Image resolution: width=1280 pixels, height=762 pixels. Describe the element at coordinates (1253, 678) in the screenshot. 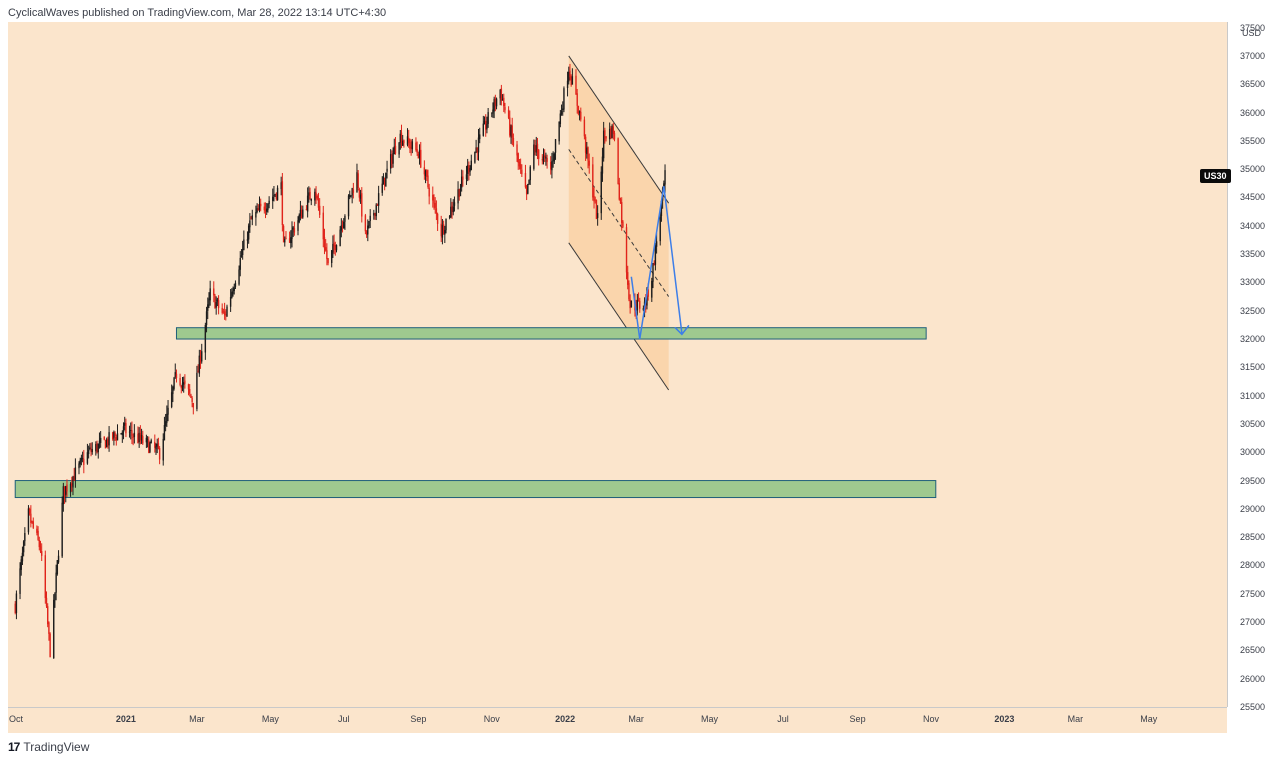

I see `price-tick-label: 26000` at that location.